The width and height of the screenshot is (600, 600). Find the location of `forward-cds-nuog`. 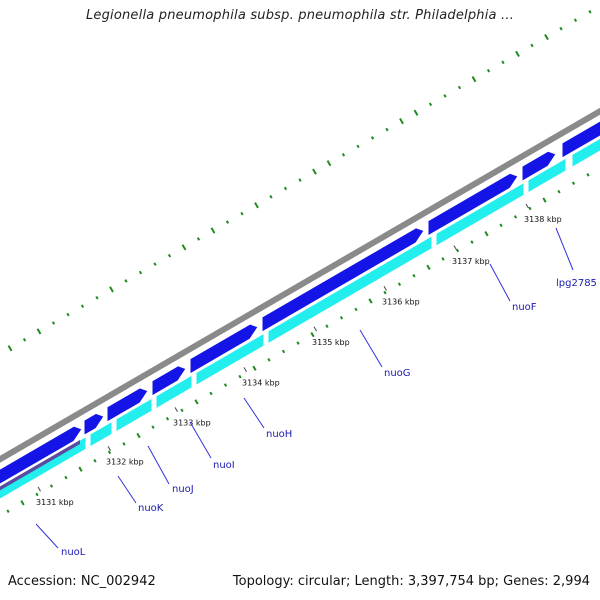

forward-cds-nuog is located at coordinates (343, 280).